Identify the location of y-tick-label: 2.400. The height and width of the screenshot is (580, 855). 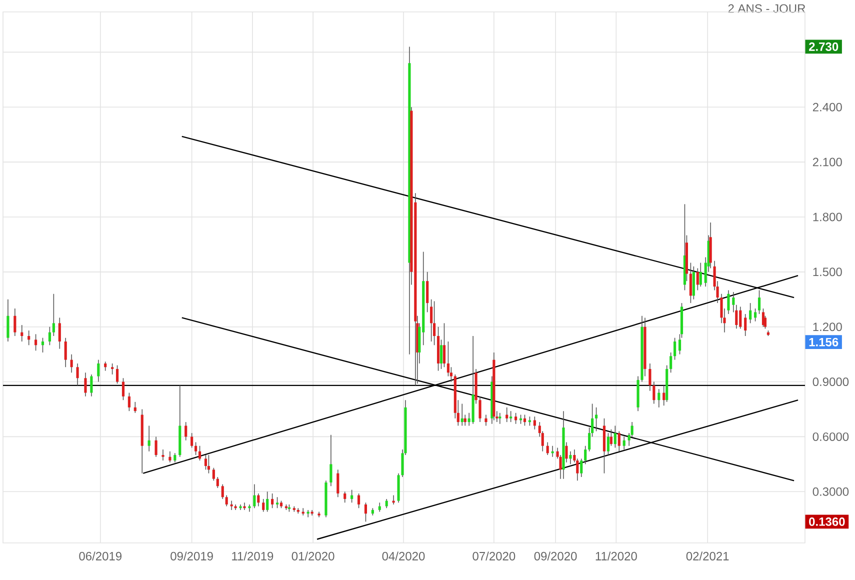
(827, 107).